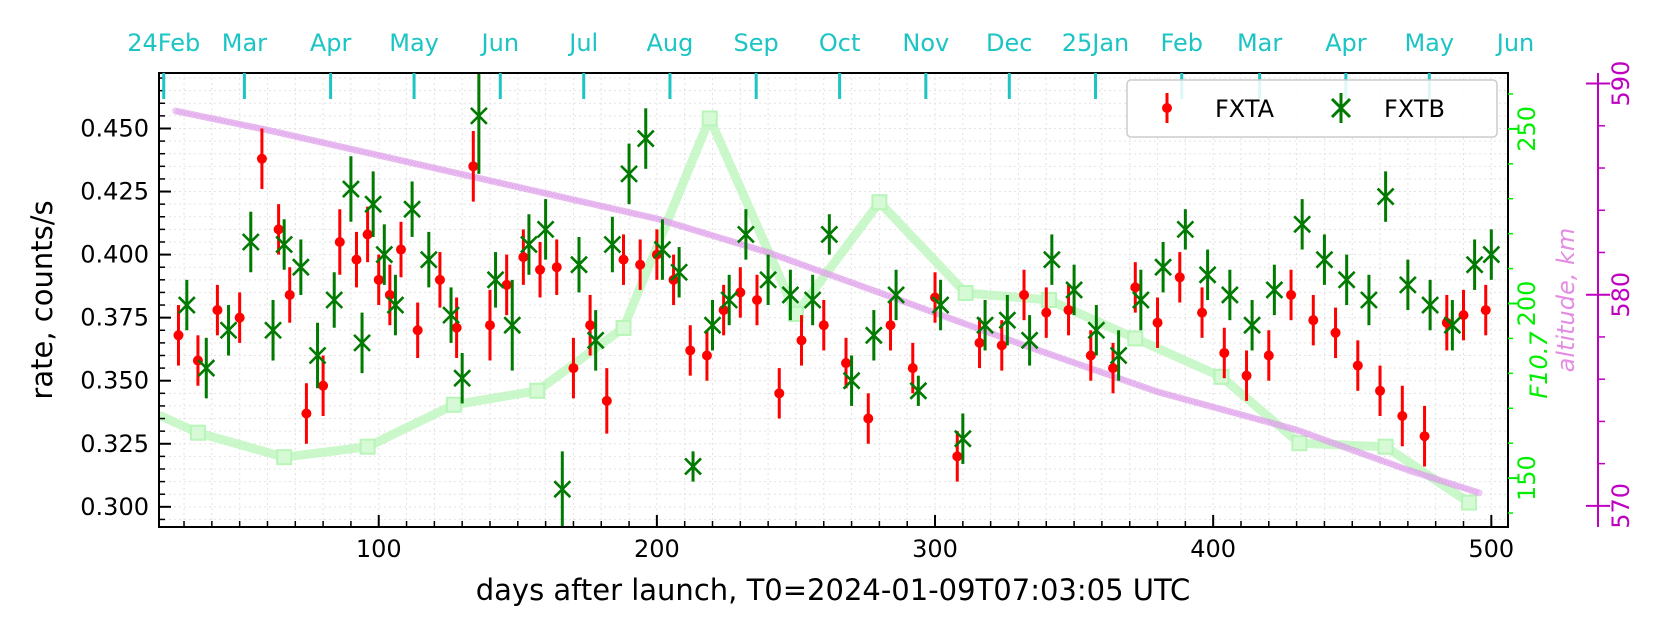 The width and height of the screenshot is (1660, 633). Describe the element at coordinates (1527, 129) in the screenshot. I see `f107-tick-label: 250` at that location.